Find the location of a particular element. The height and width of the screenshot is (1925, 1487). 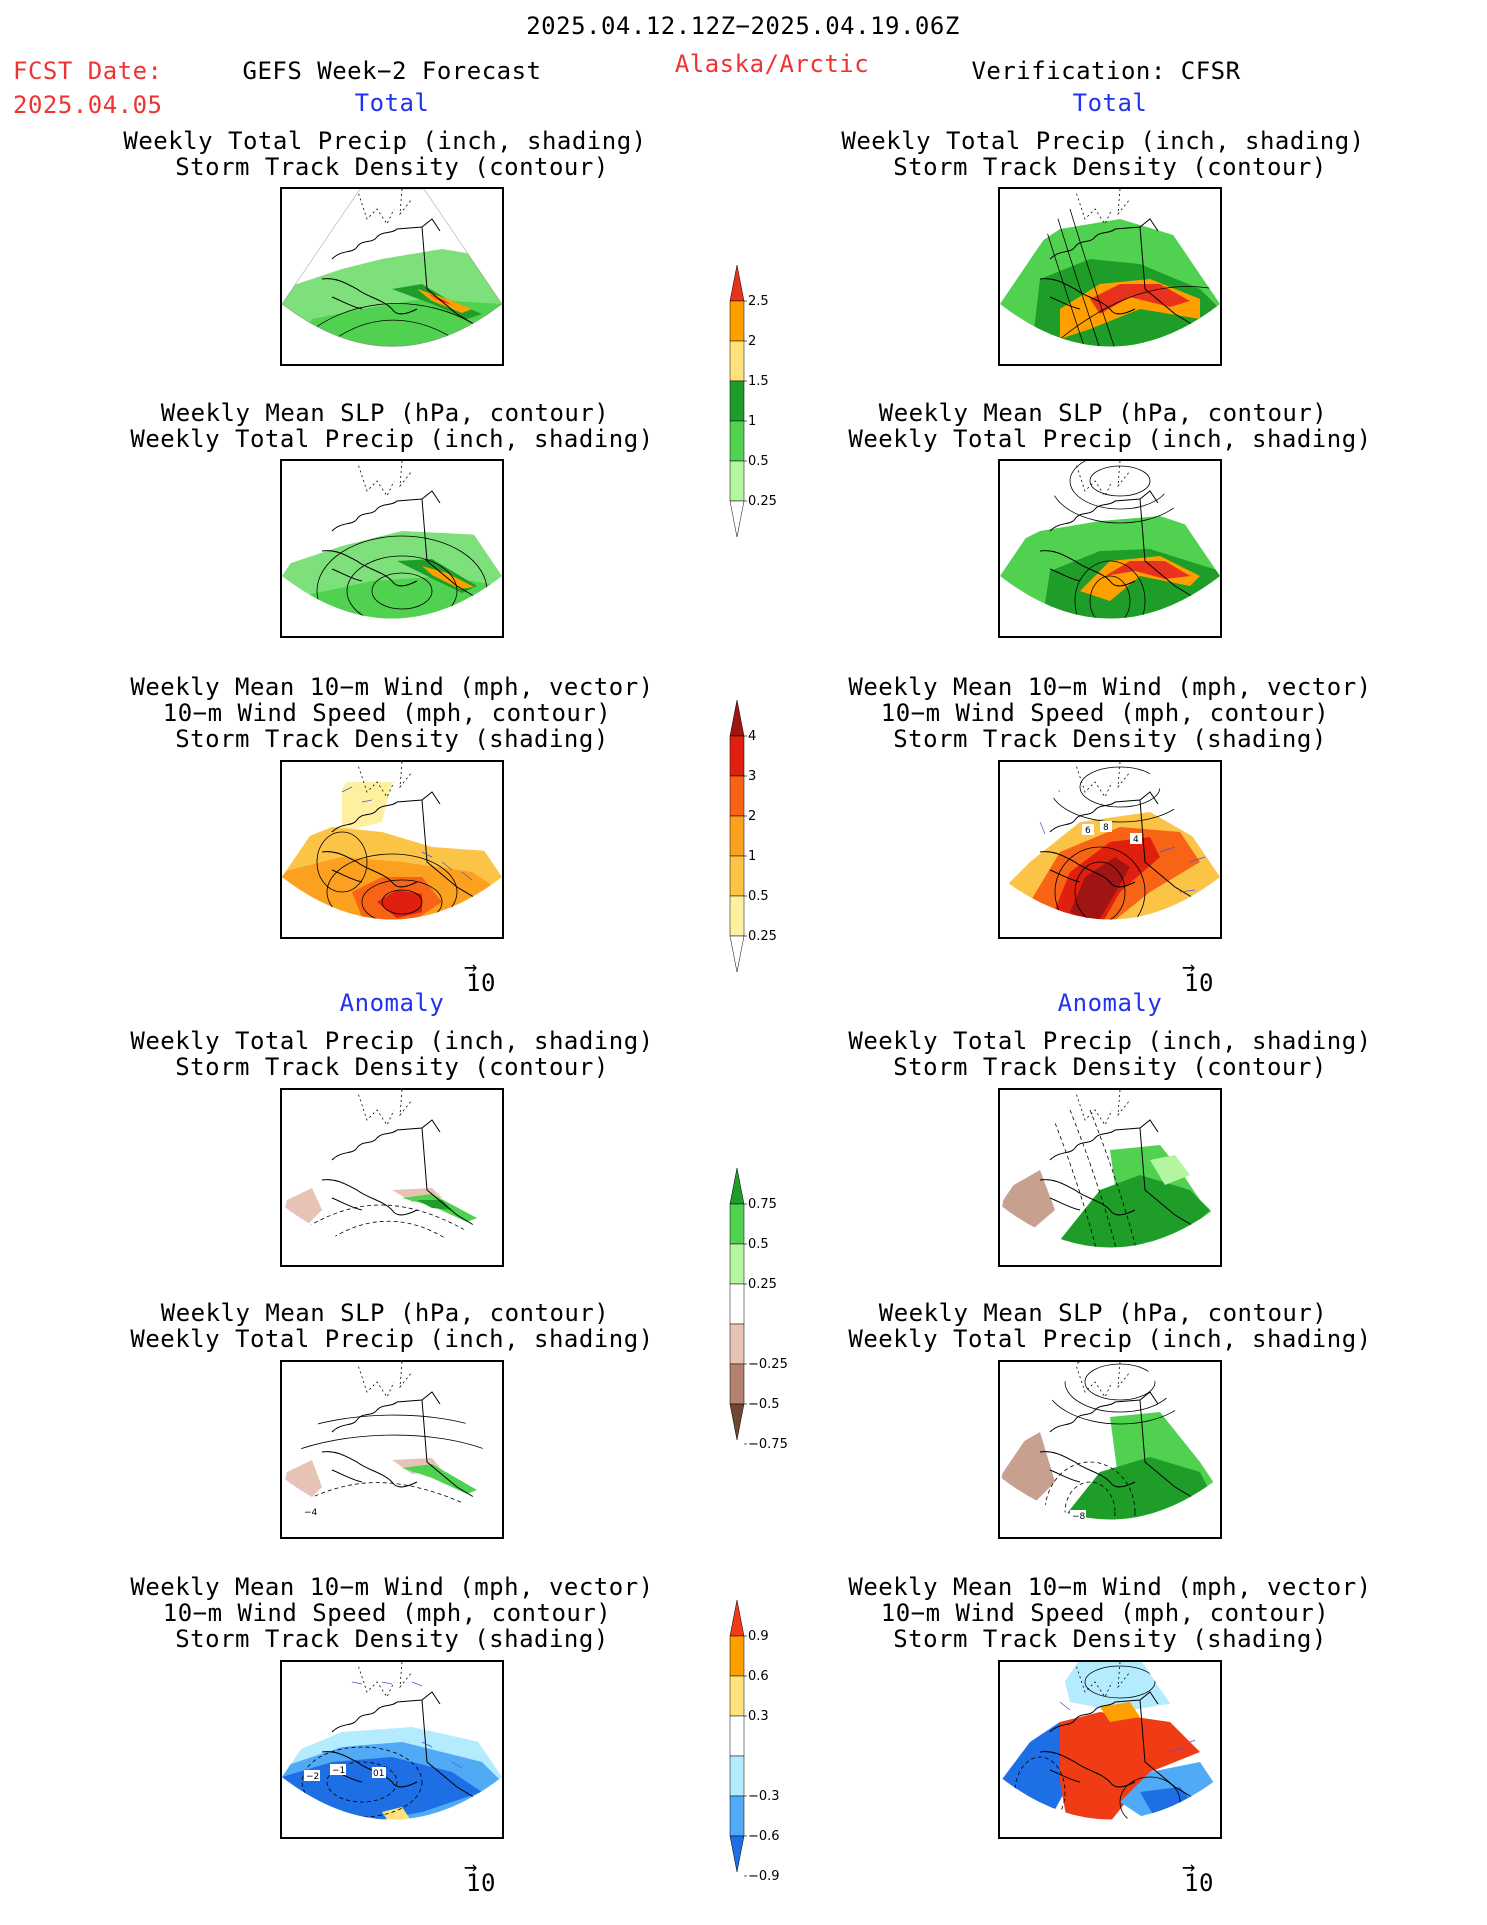

fc-total-precip-title-1: Weekly Total Precip (inch, shading) is located at coordinates (385, 141).